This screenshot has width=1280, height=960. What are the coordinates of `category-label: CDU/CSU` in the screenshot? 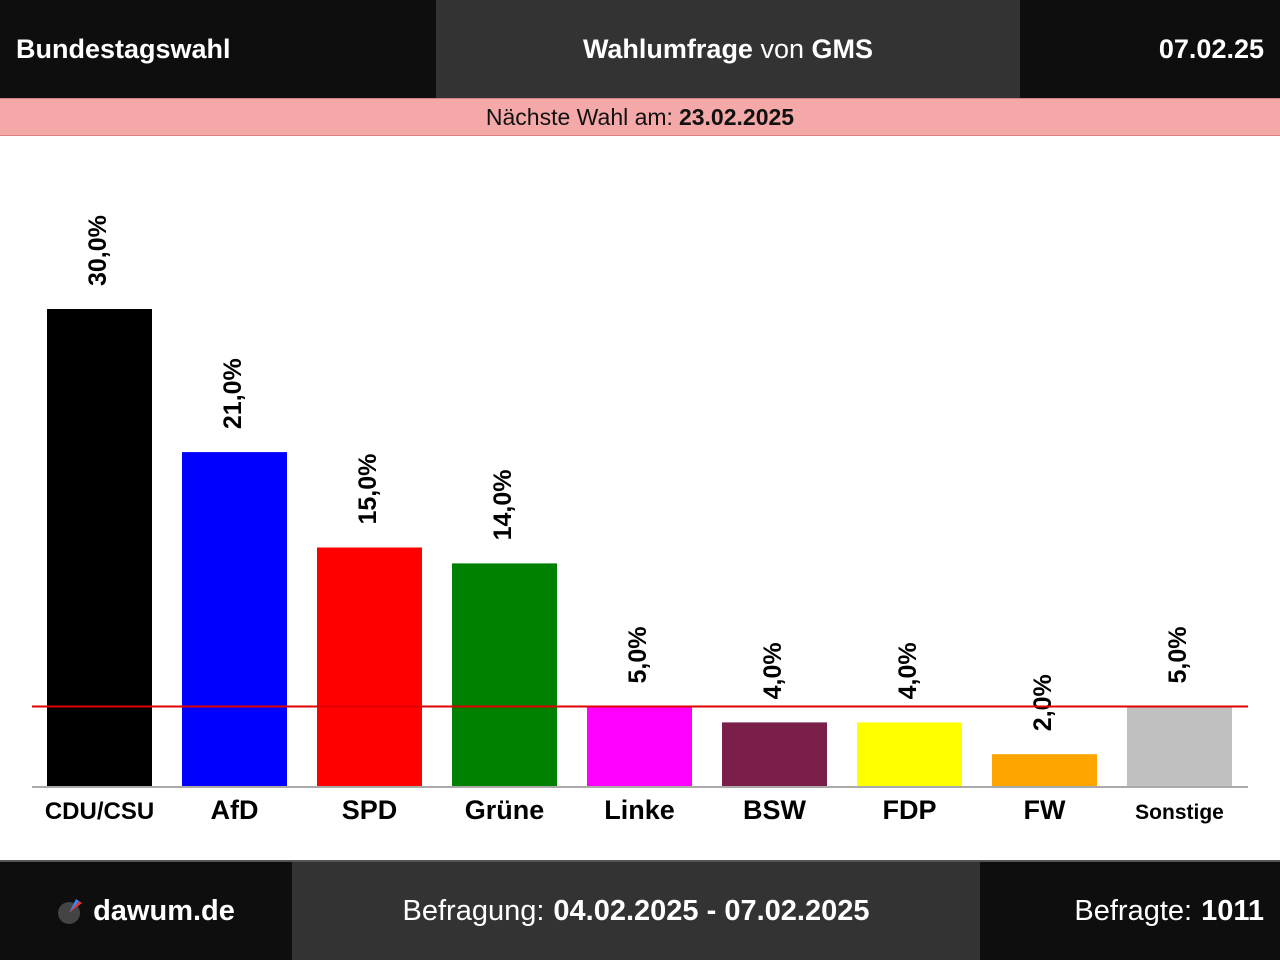 It's located at (99, 811).